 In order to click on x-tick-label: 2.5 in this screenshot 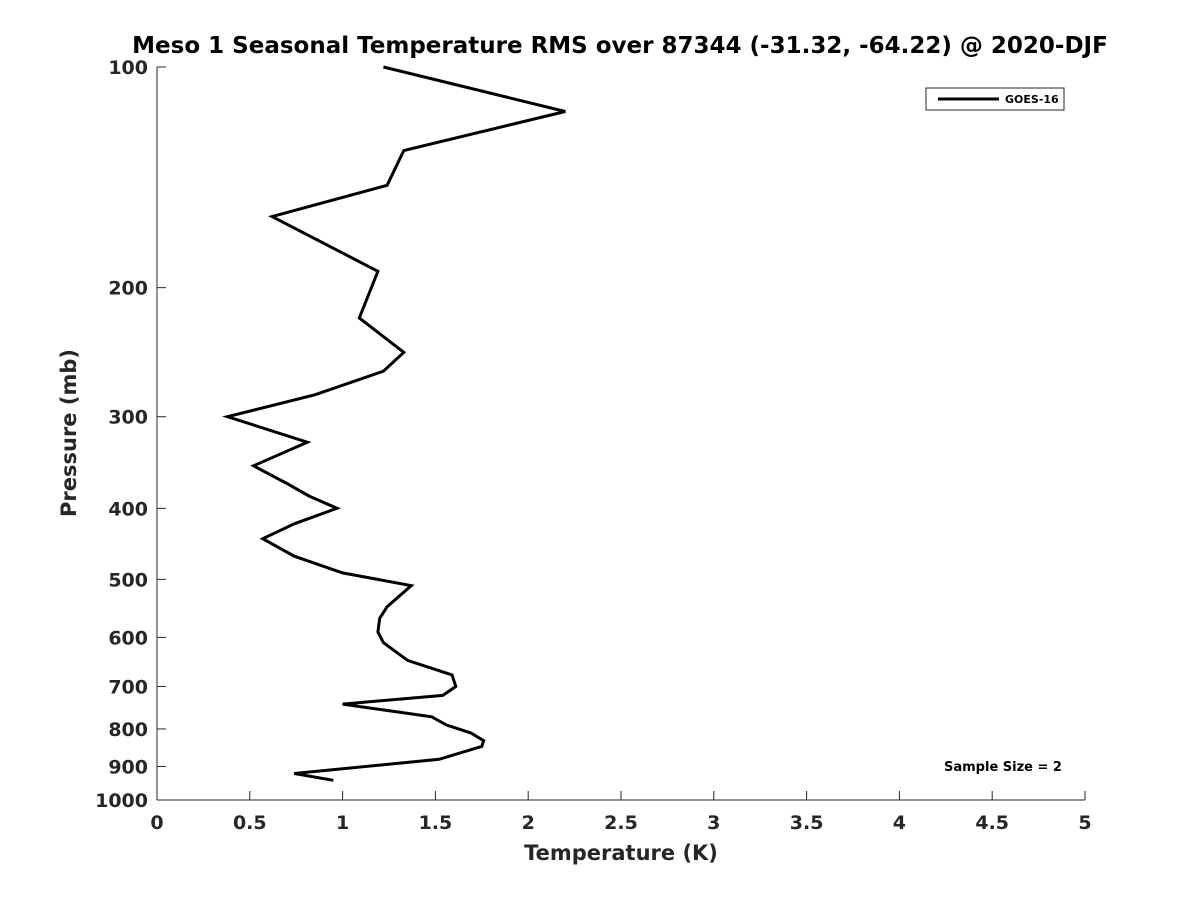, I will do `click(621, 823)`.